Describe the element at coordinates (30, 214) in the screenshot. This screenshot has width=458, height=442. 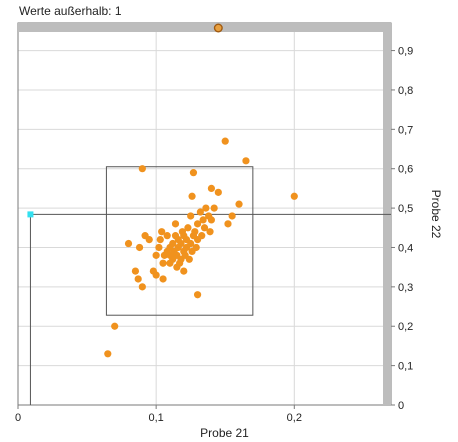
I see `crosshair-handle` at that location.